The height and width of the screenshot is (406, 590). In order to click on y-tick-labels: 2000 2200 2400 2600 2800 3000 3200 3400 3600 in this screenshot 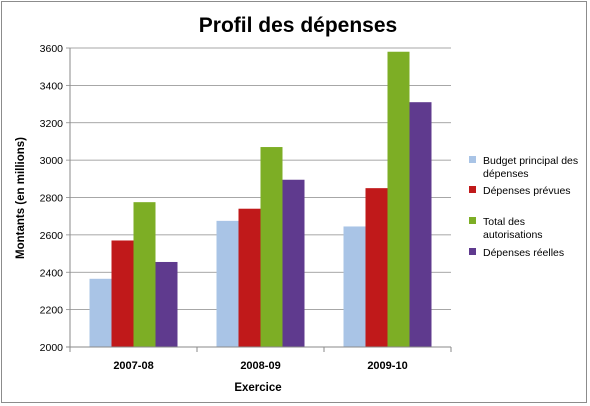, I will do `click(52, 198)`.